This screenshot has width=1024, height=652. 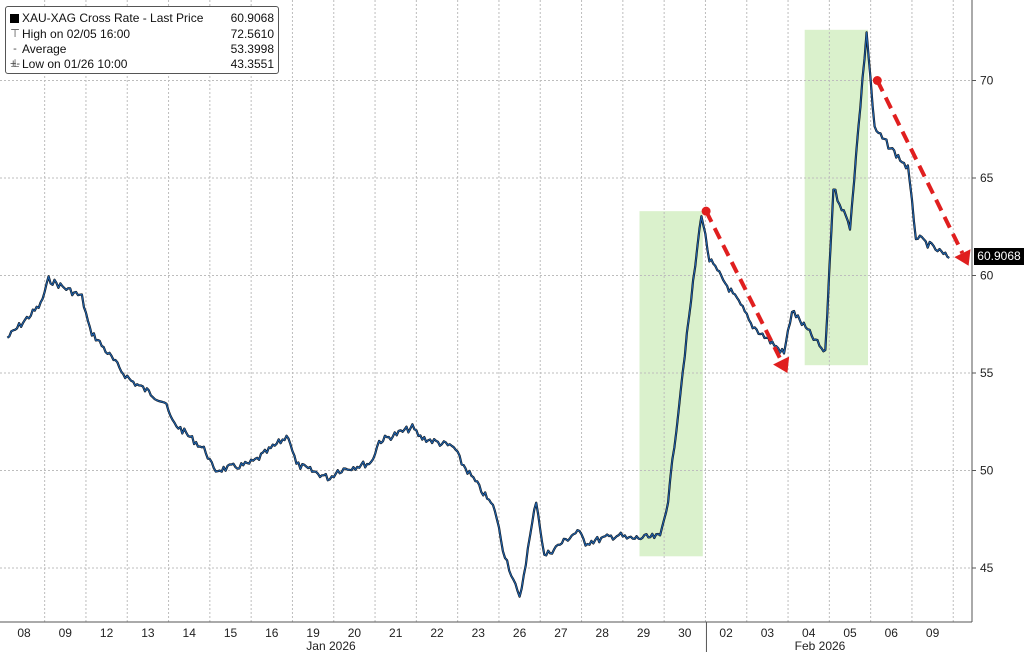 I want to click on x-tick-label: 02, so click(x=726, y=633).